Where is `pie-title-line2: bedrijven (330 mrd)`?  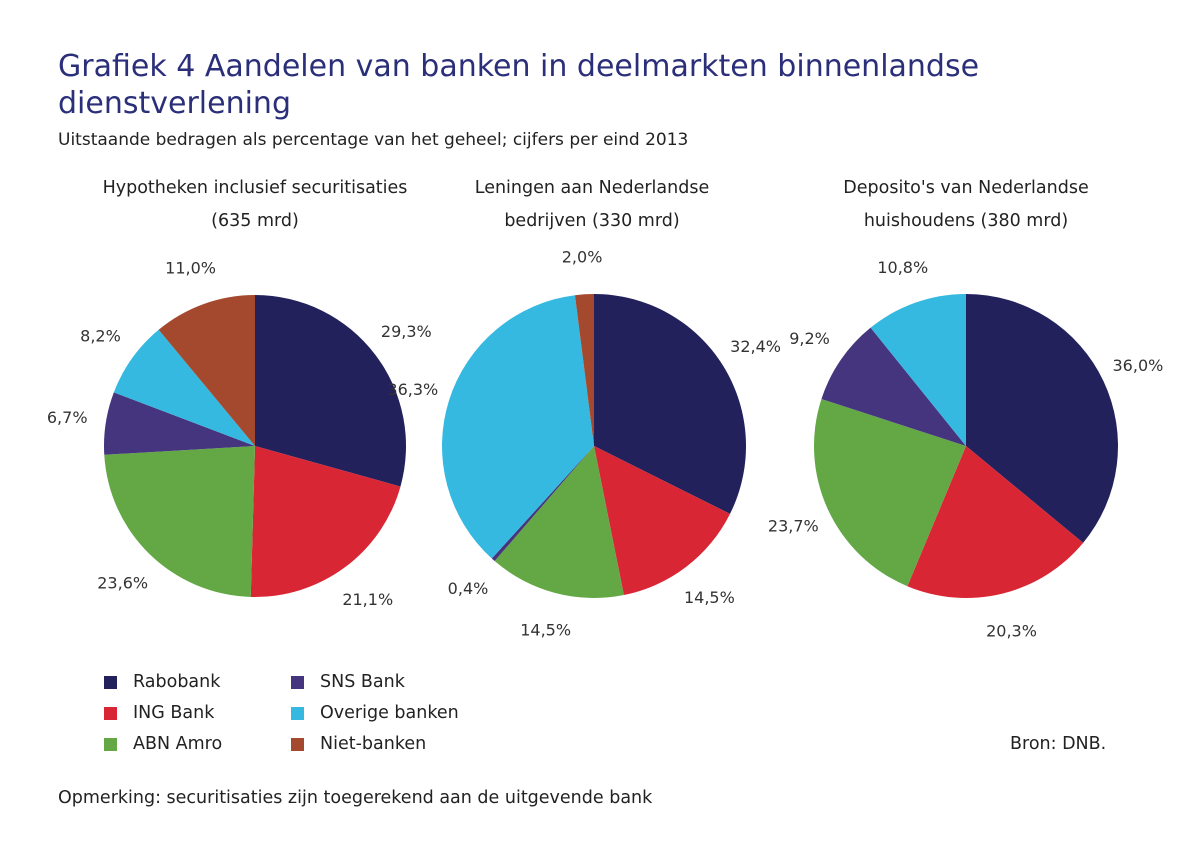
pie-title-line2: bedrijven (330 mrd) is located at coordinates (592, 221).